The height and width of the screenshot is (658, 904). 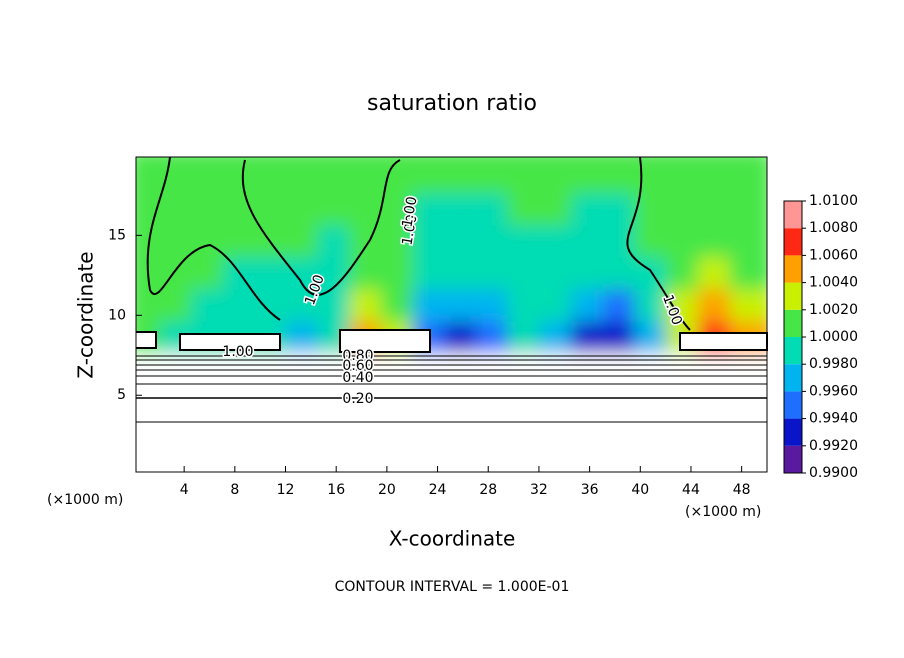 What do you see at coordinates (833, 337) in the screenshot?
I see `colorbar-label: 1.0000` at bounding box center [833, 337].